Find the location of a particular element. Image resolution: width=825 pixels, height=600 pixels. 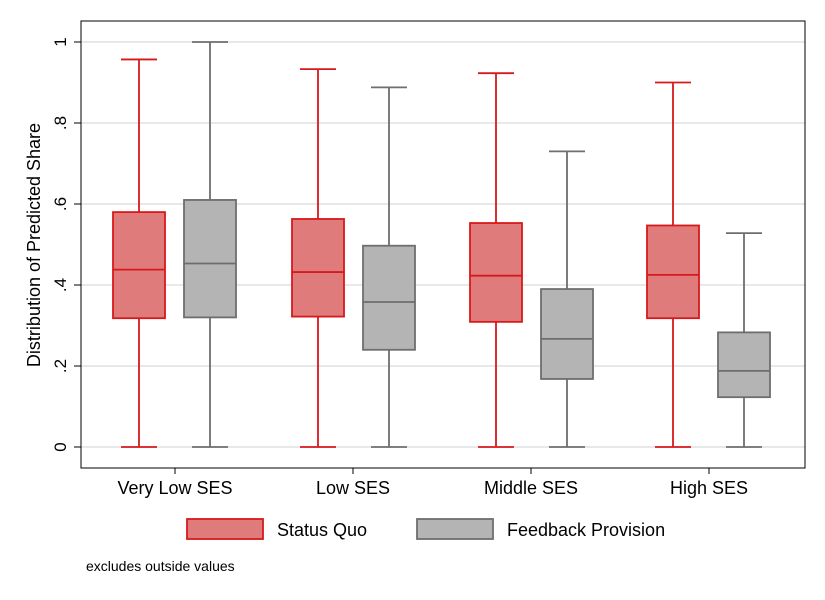

x-tick-label: Low SES is located at coordinates (353, 488).